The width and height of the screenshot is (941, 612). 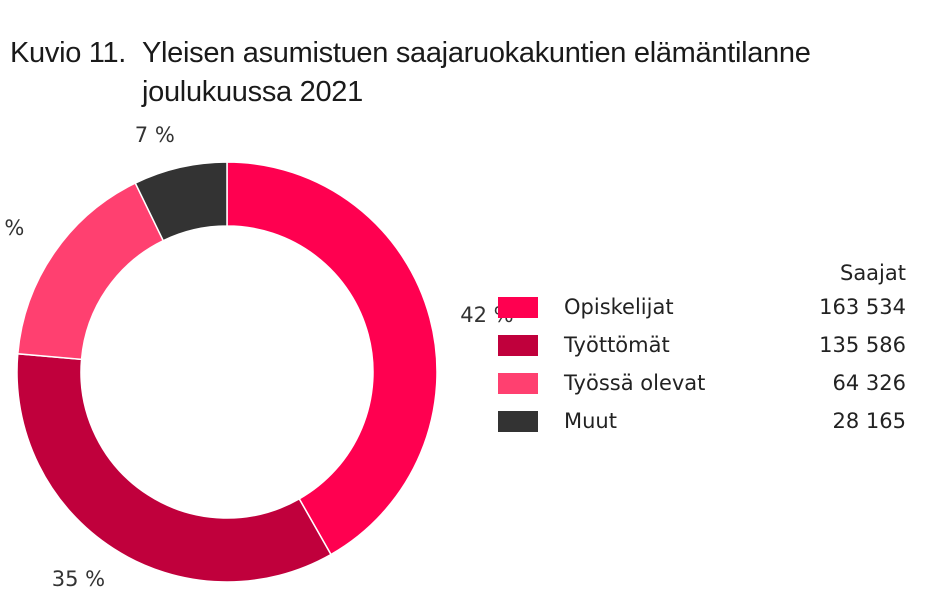 I want to click on legend-label: Työssä olevat, so click(x=635, y=383).